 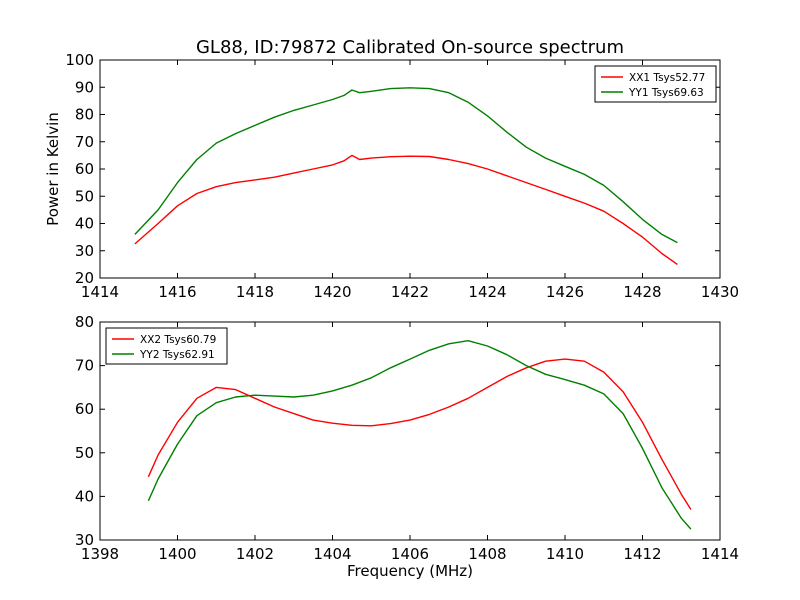 I want to click on legend: XX1 Tsys52.77 YY1 Tsys69.63, so click(x=655, y=84).